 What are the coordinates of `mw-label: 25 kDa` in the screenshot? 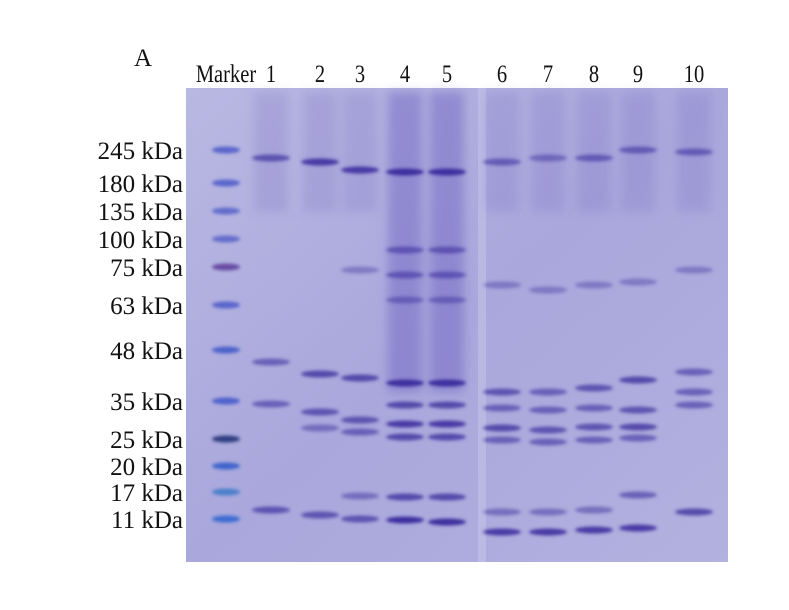 It's located at (146, 440).